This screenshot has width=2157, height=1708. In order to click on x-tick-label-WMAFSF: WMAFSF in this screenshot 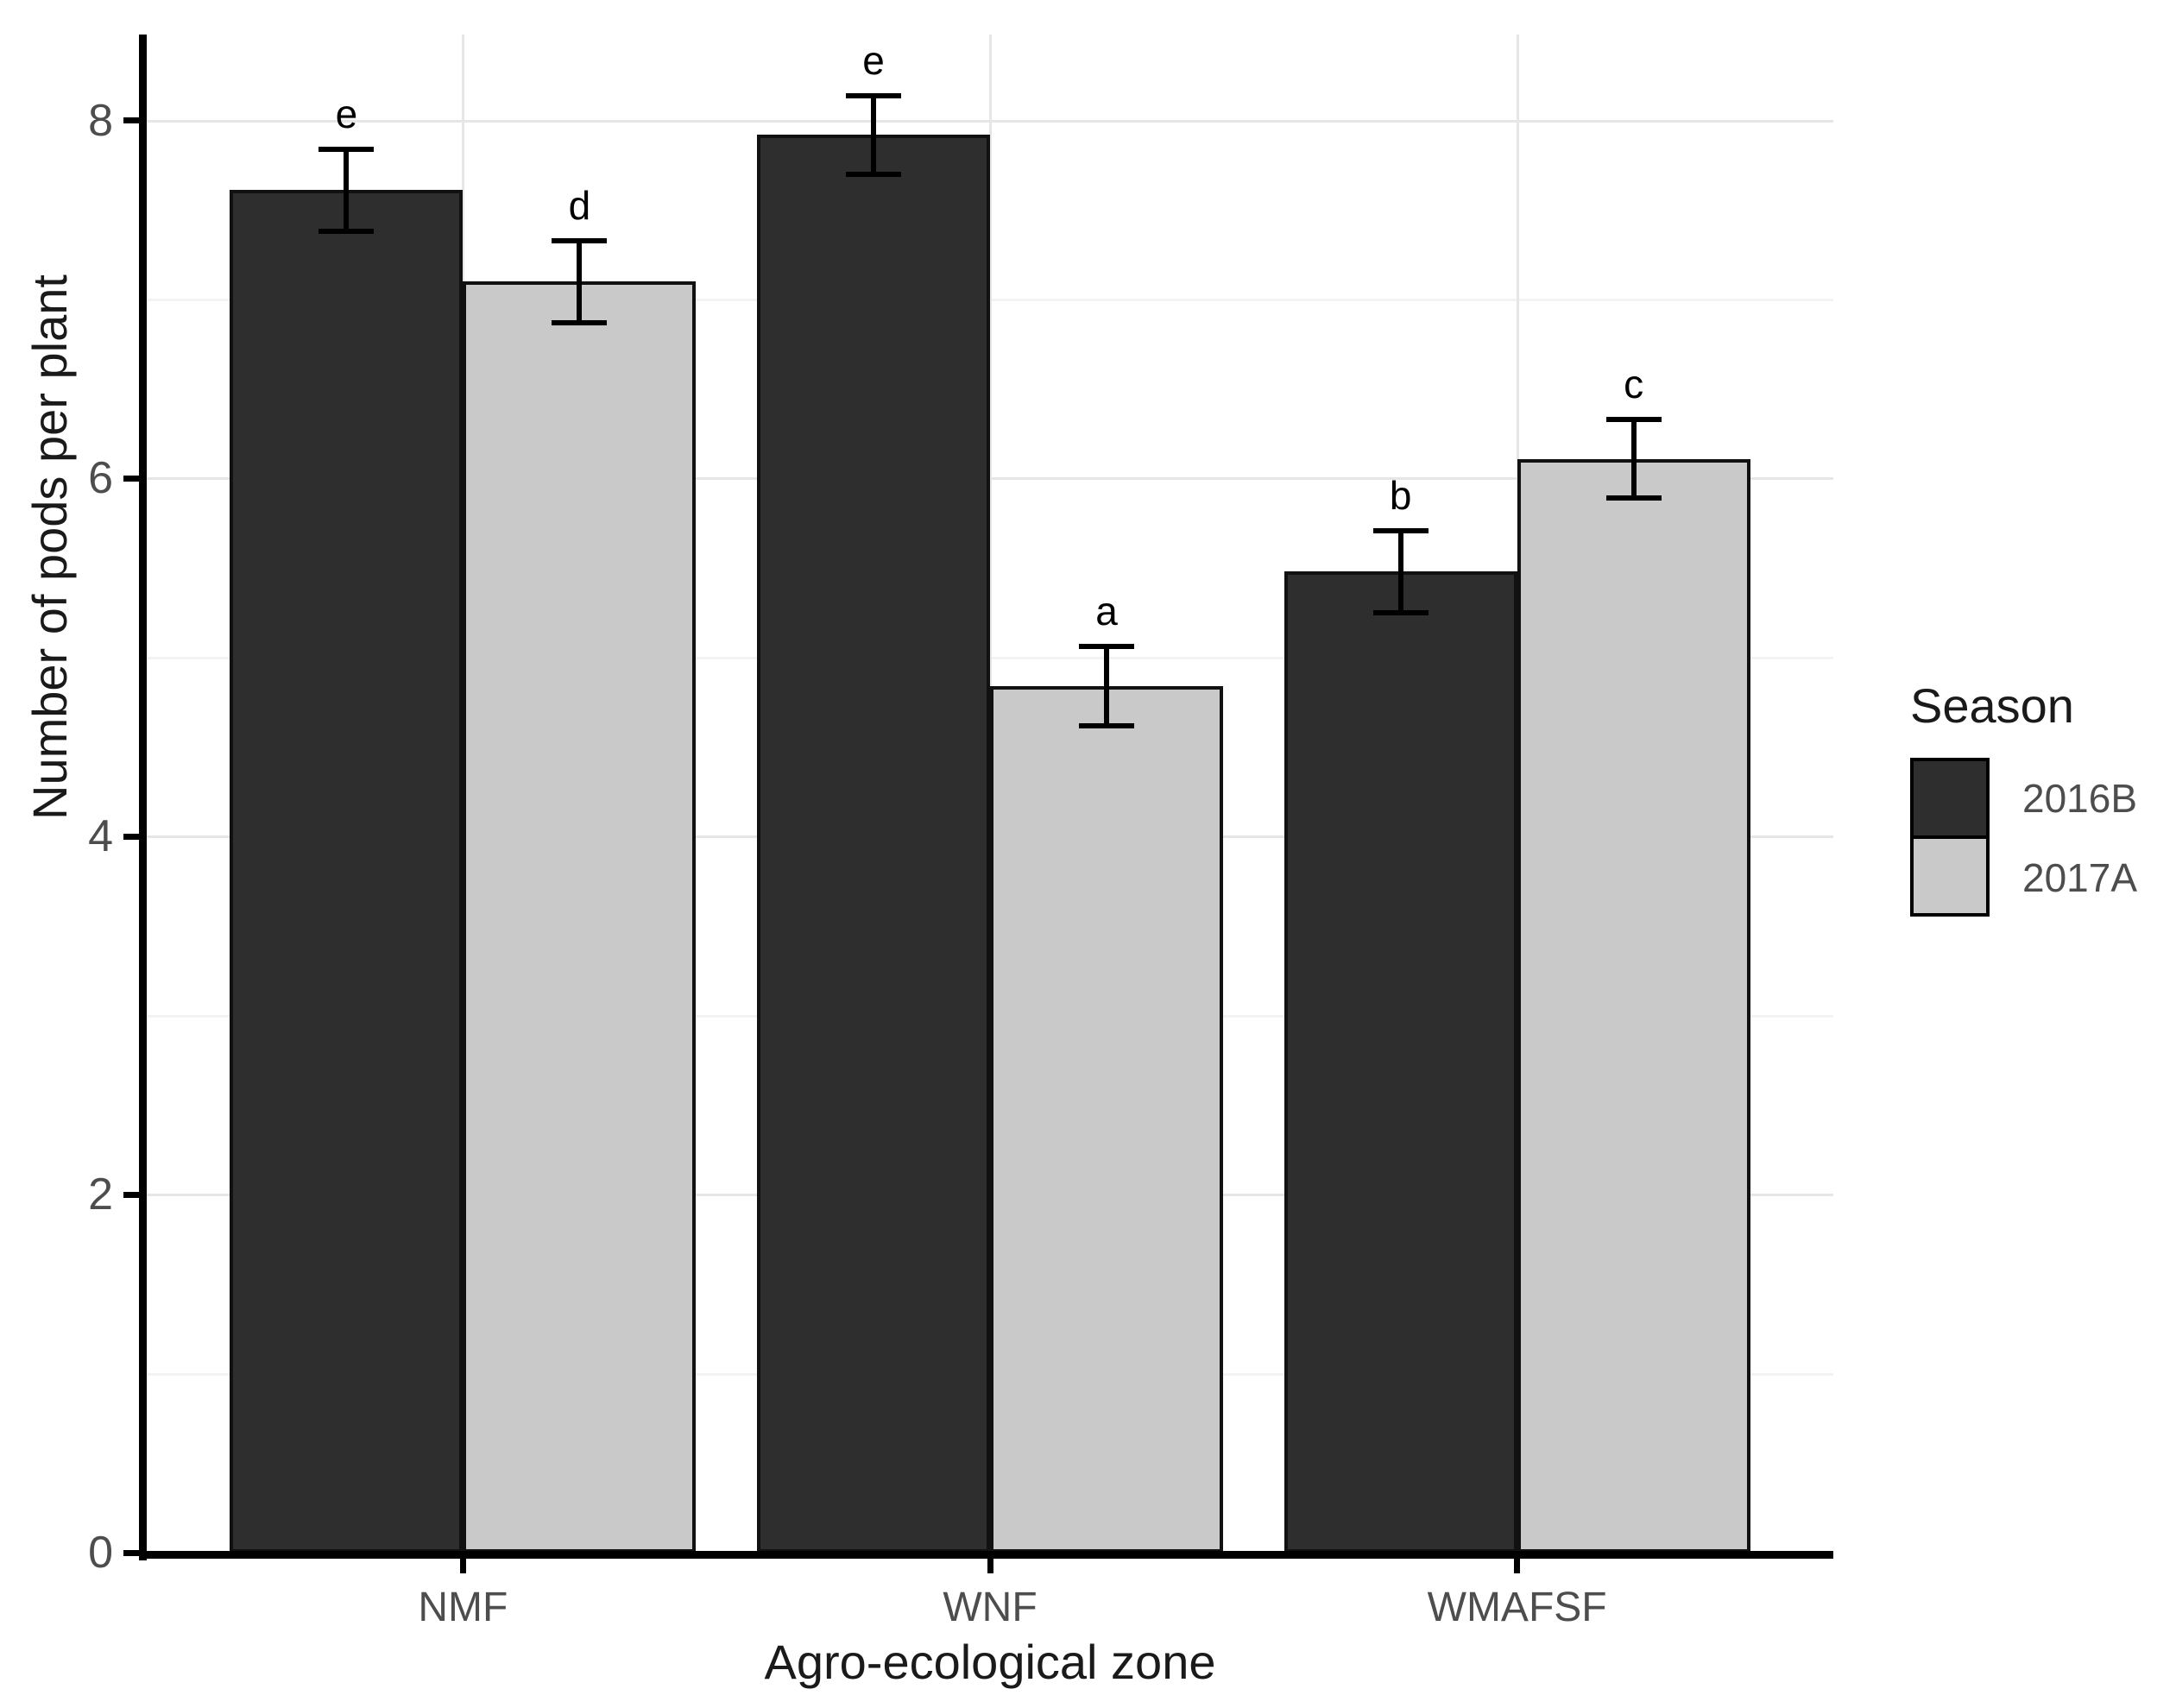, I will do `click(1517, 1607)`.